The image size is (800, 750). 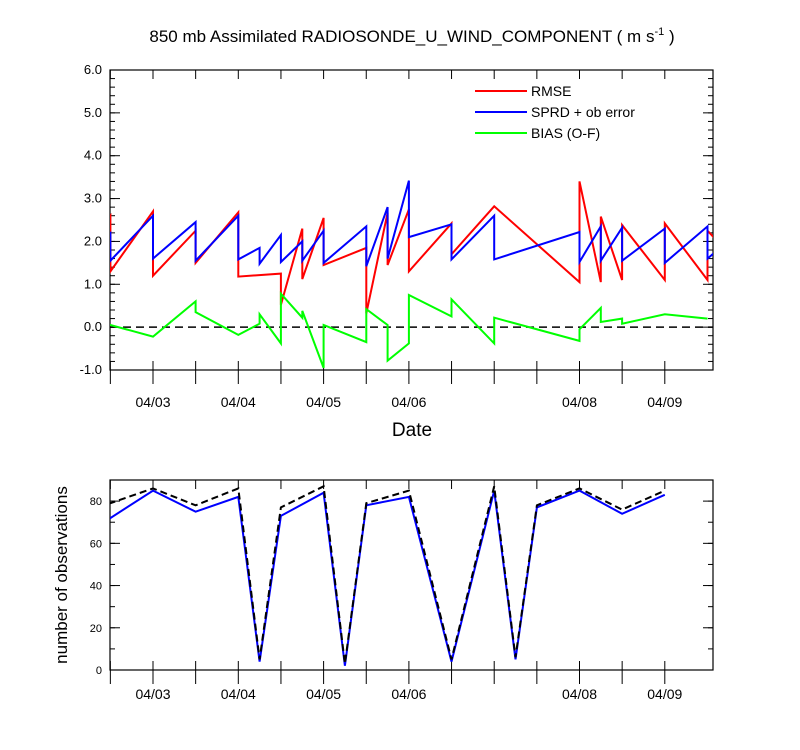 I want to click on y-tick-label: 5.0, so click(x=93, y=112).